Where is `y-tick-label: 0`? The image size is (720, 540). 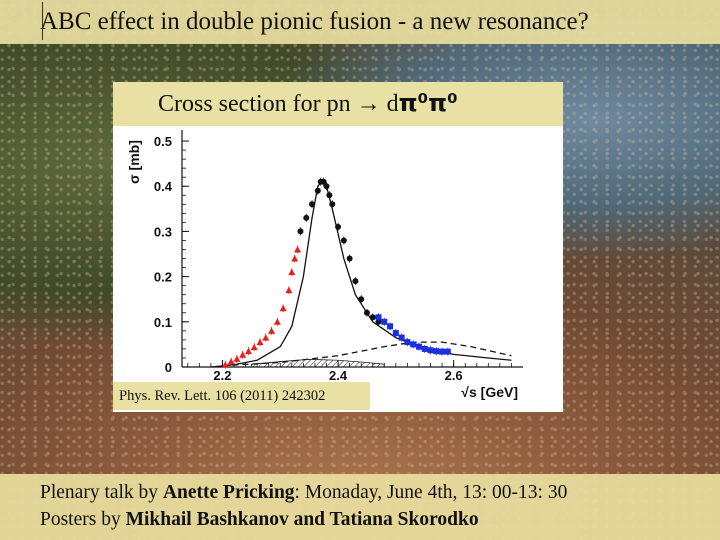
y-tick-label: 0 is located at coordinates (168, 367).